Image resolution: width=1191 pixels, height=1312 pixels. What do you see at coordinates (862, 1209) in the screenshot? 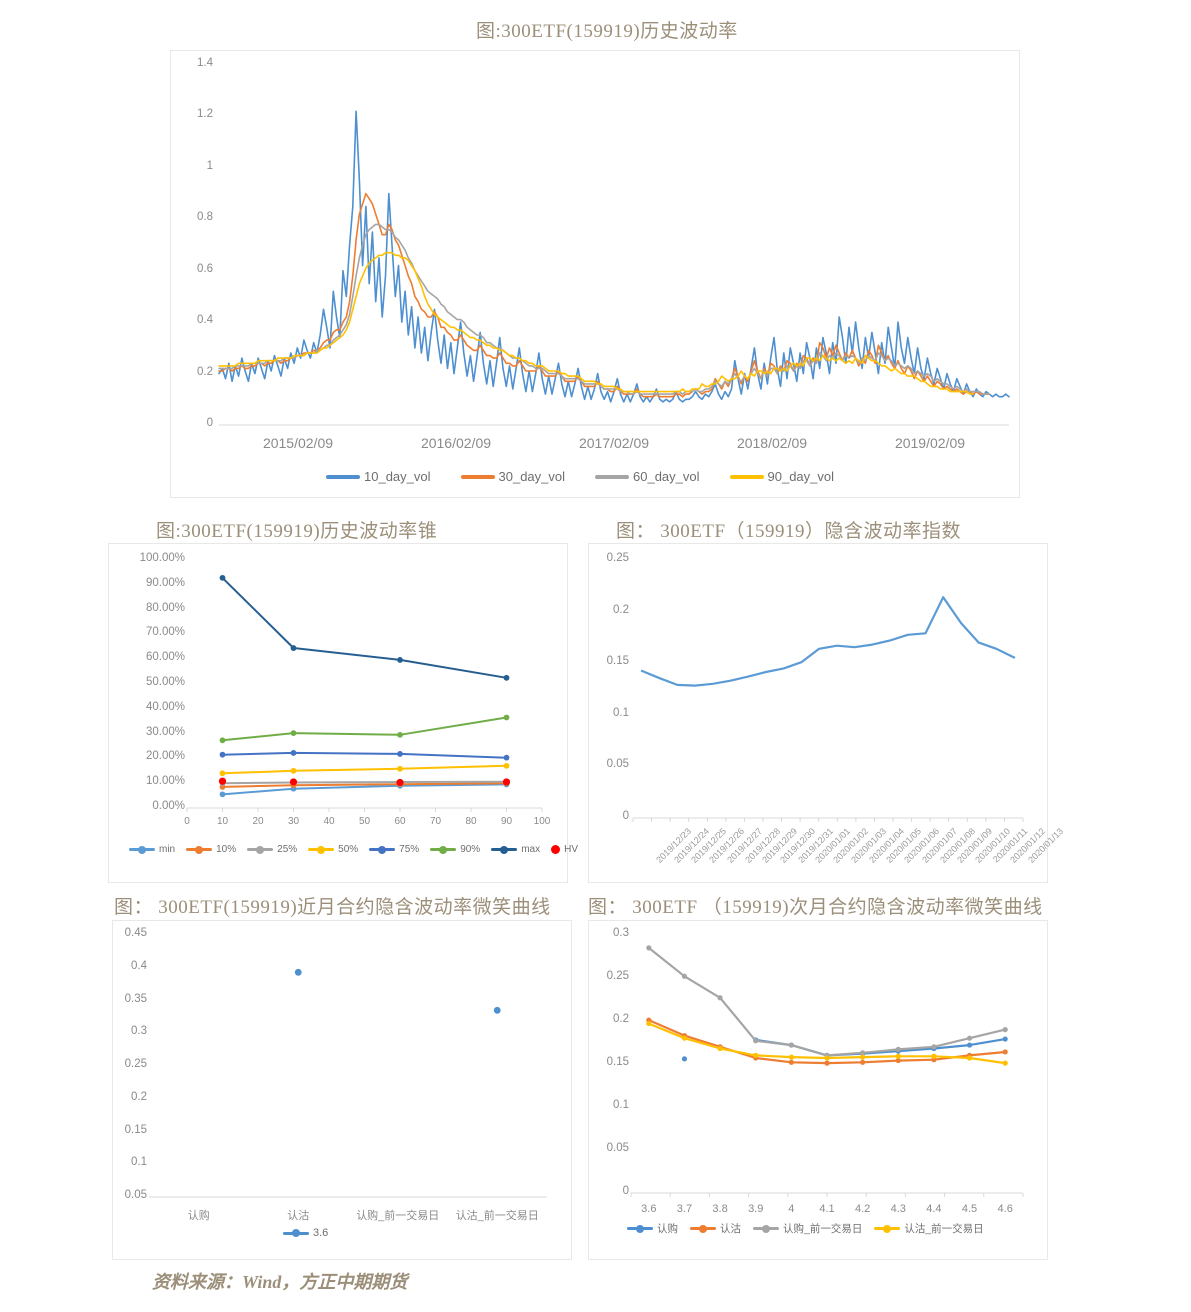
I see `x-tick-label: 4.2` at bounding box center [862, 1209].